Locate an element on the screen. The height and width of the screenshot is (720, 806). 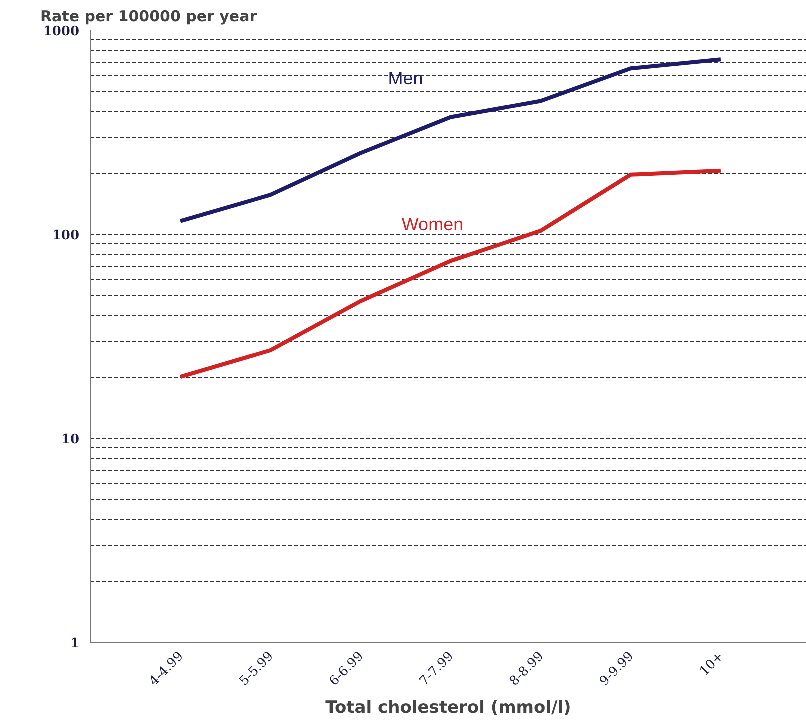
series-label: Women is located at coordinates (433, 224).